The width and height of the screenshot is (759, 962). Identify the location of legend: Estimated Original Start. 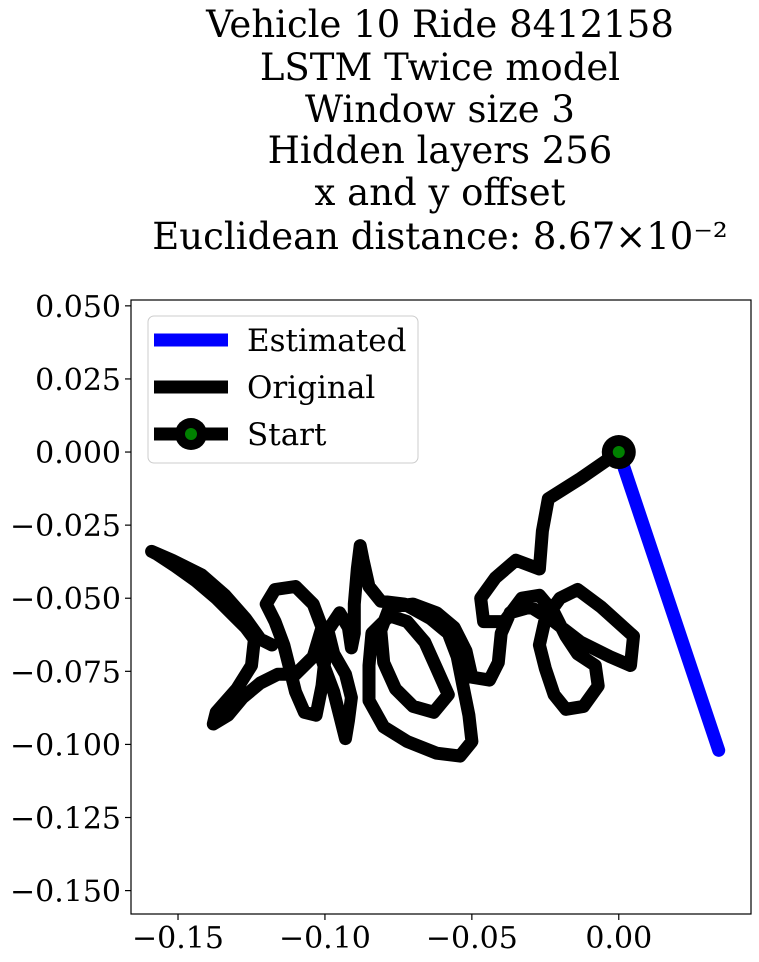
(283, 389).